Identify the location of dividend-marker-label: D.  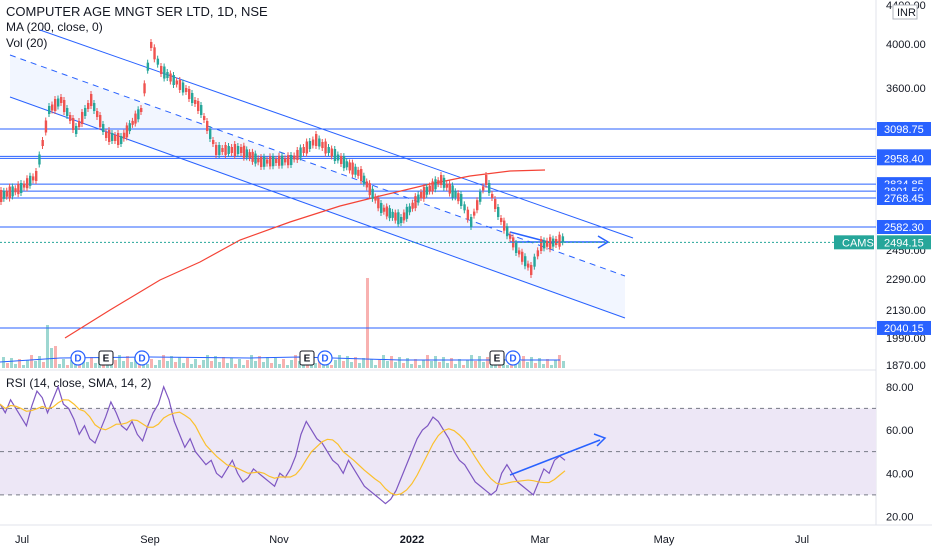
(141, 359).